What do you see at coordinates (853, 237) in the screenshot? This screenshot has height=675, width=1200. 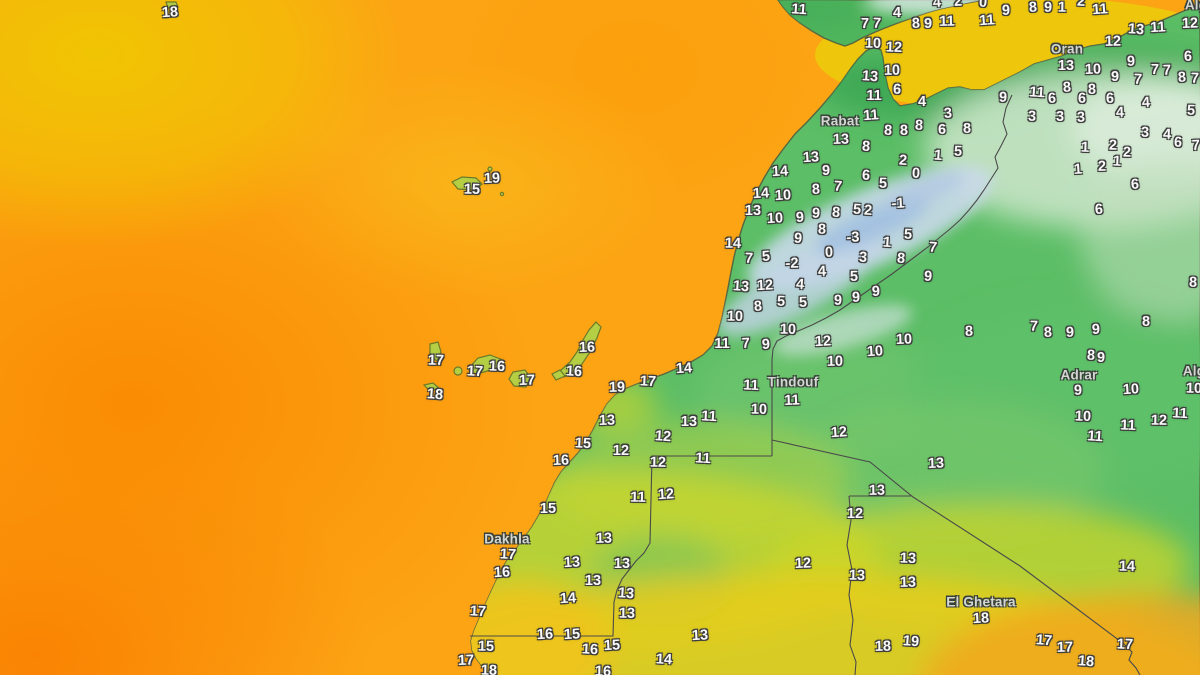 I see `temperature-reading: -3` at bounding box center [853, 237].